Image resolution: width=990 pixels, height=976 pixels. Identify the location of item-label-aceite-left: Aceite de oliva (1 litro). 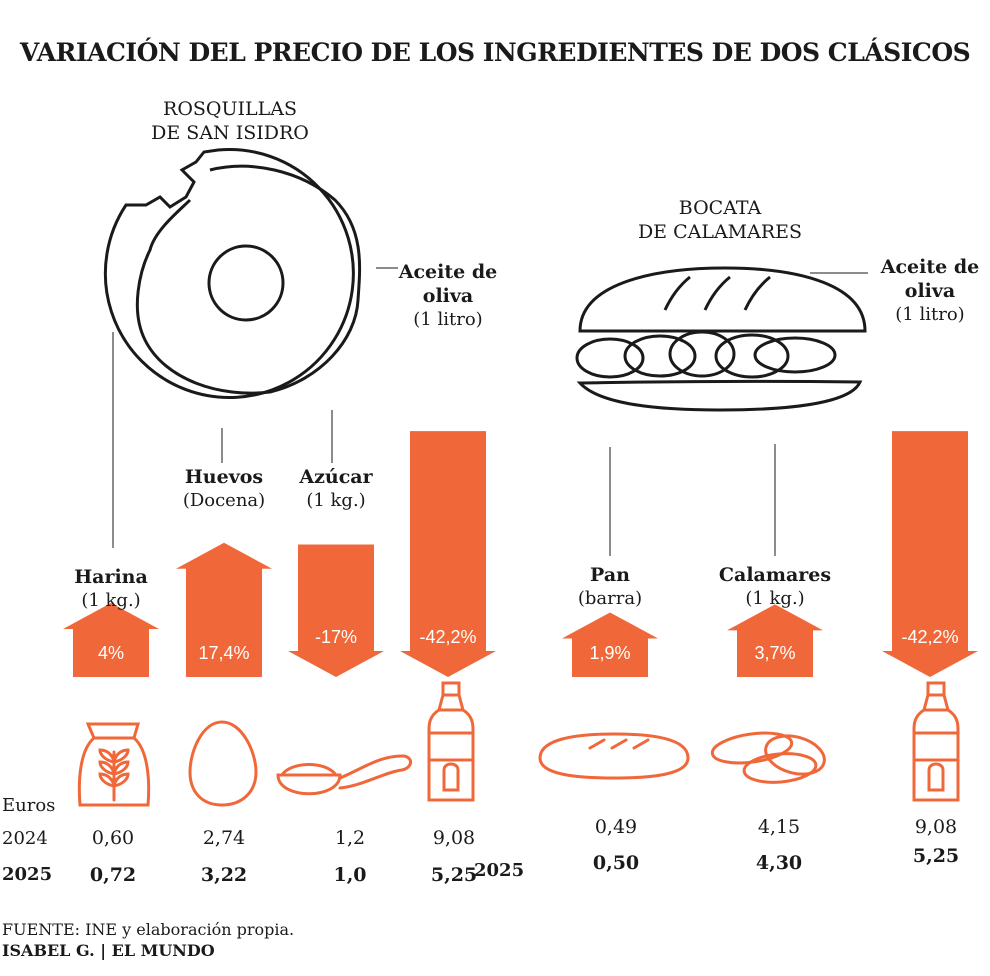
(448, 296).